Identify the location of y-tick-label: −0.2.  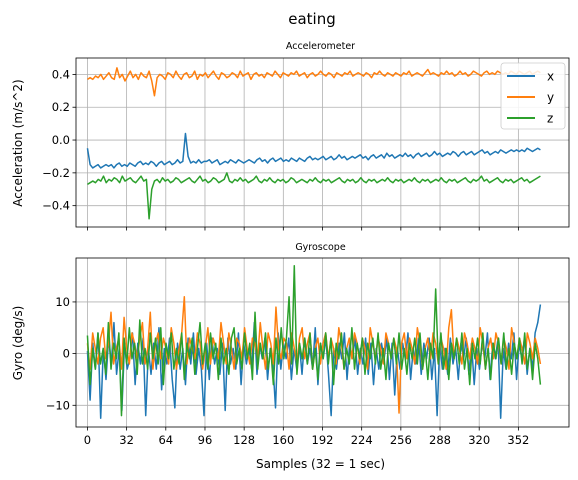
(56, 173).